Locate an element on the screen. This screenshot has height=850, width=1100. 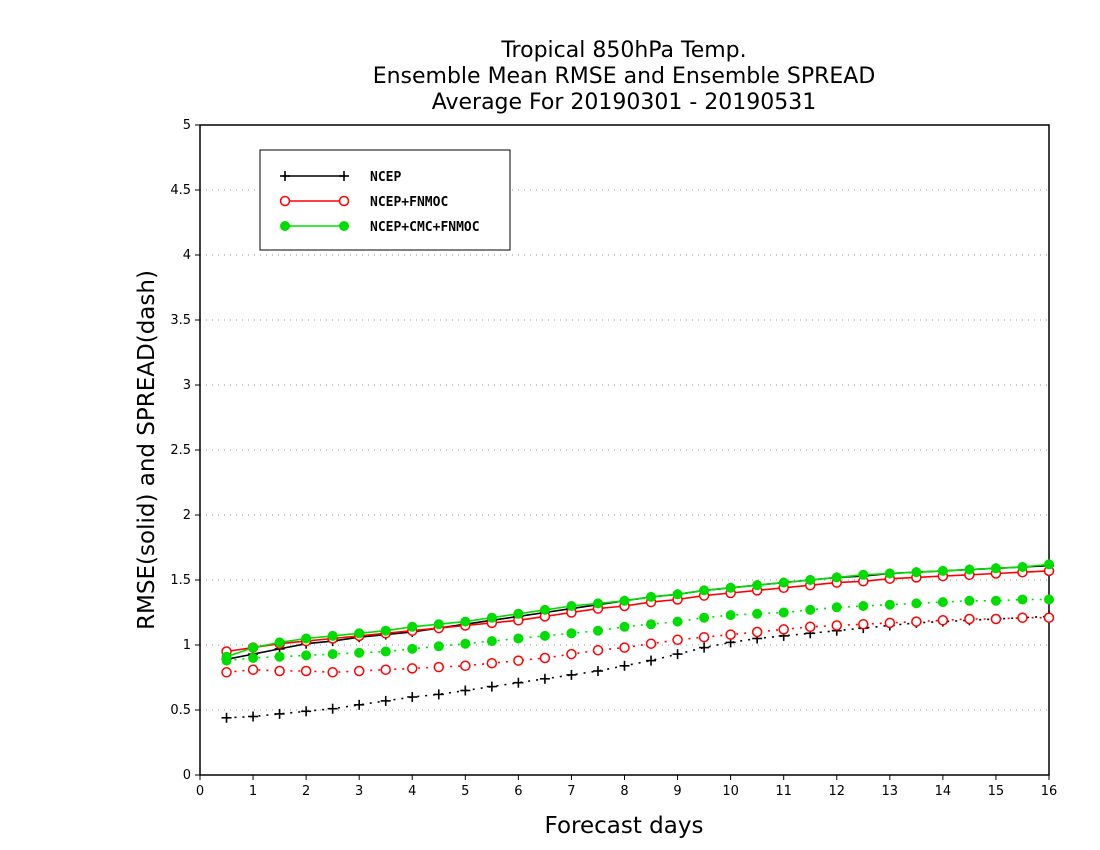
legend-label: NCEP+CMC+FNMOC is located at coordinates (425, 227).